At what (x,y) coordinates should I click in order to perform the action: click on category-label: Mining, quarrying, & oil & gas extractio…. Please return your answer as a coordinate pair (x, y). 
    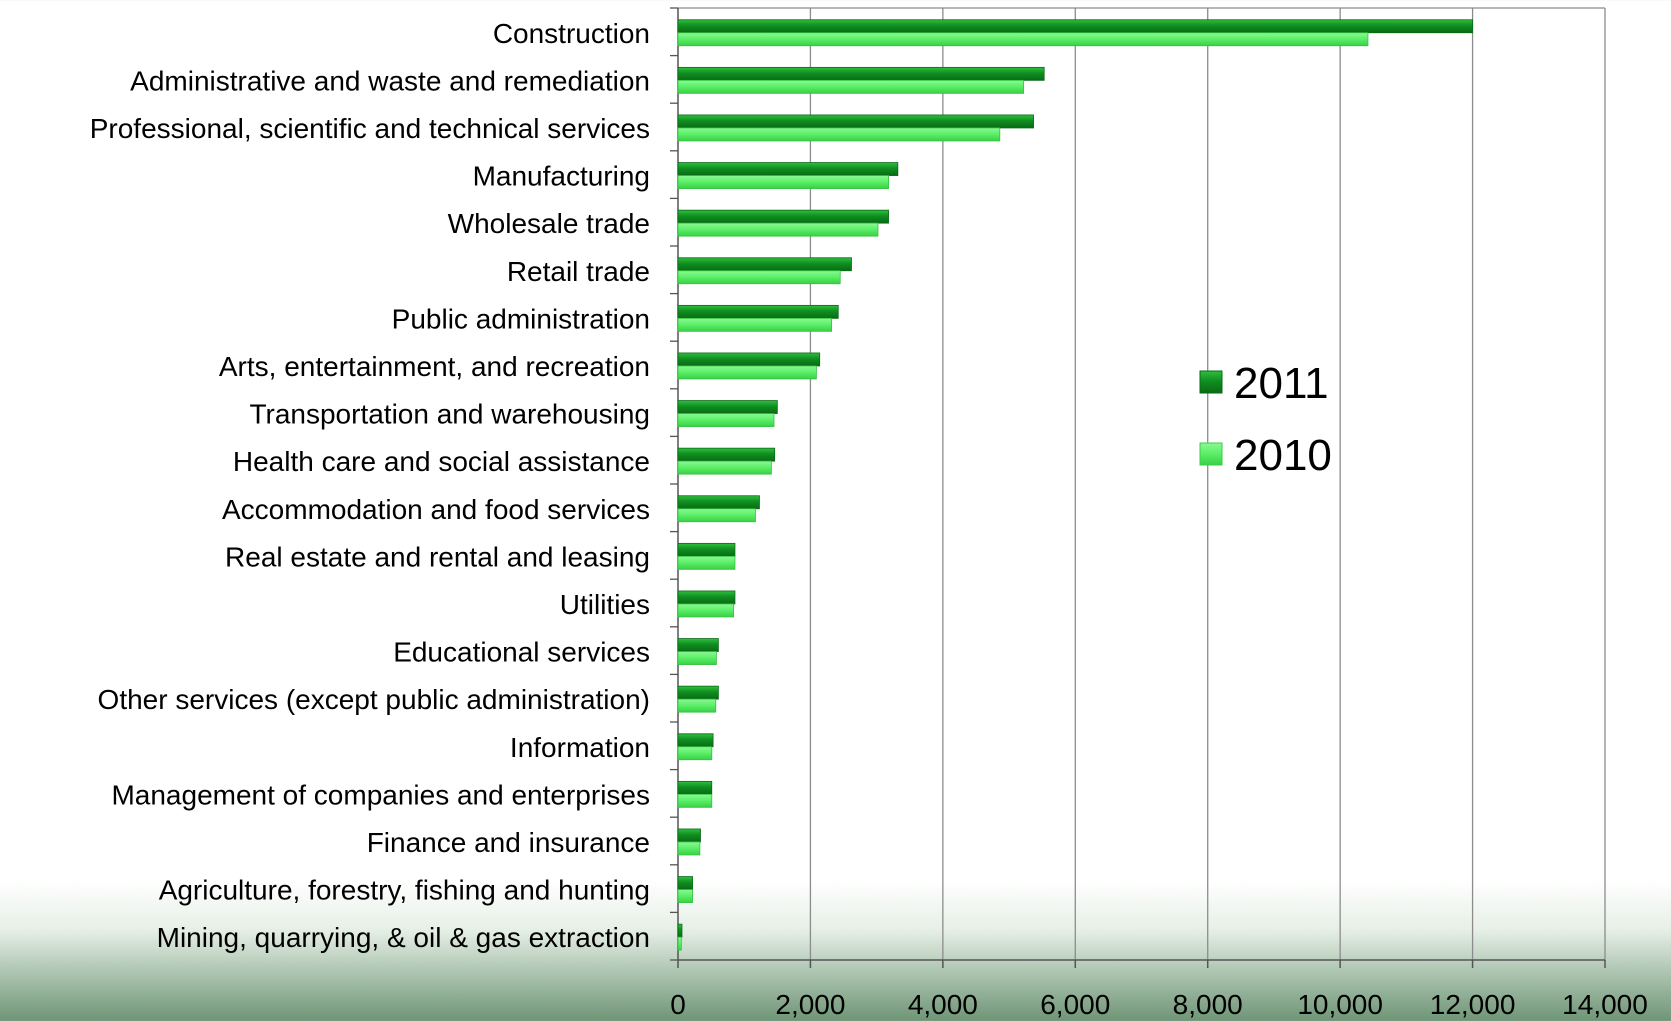
    Looking at the image, I should click on (403, 937).